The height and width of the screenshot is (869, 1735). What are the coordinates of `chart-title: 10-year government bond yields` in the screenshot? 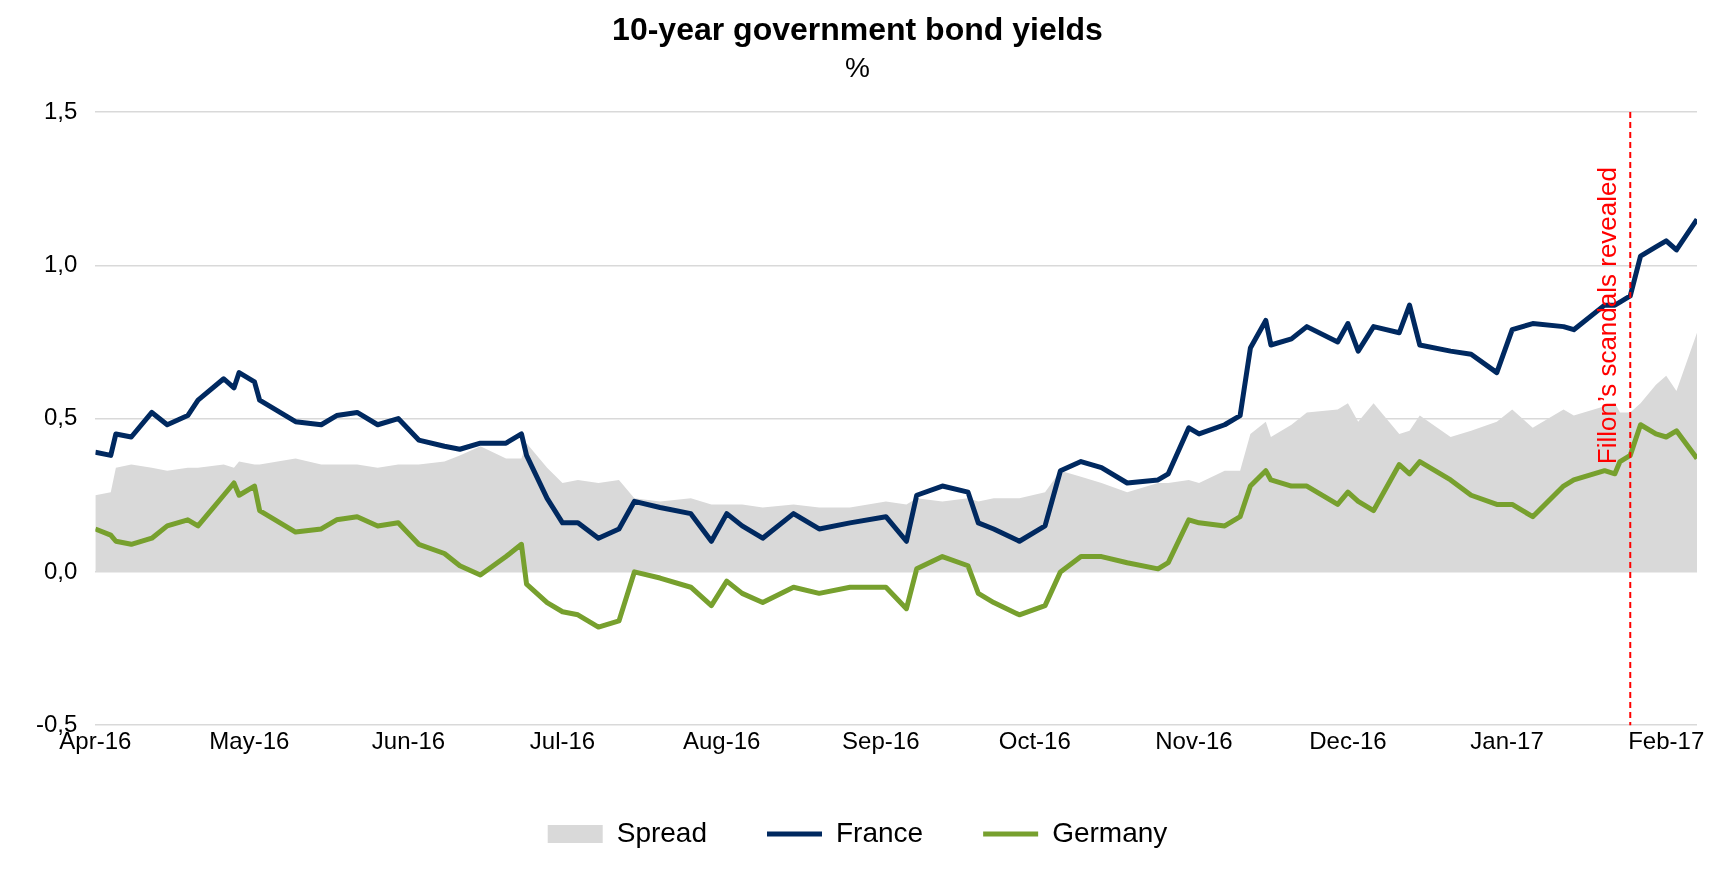 It's located at (857, 29).